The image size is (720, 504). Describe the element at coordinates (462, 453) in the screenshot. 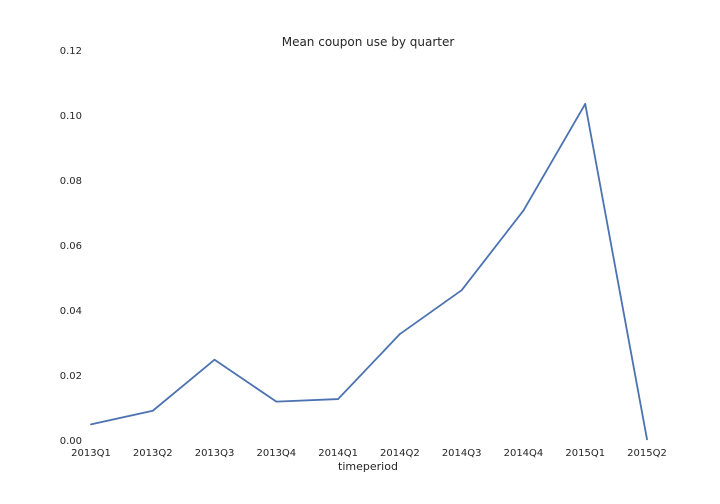

I see `x-tick-label: 2014Q3` at that location.